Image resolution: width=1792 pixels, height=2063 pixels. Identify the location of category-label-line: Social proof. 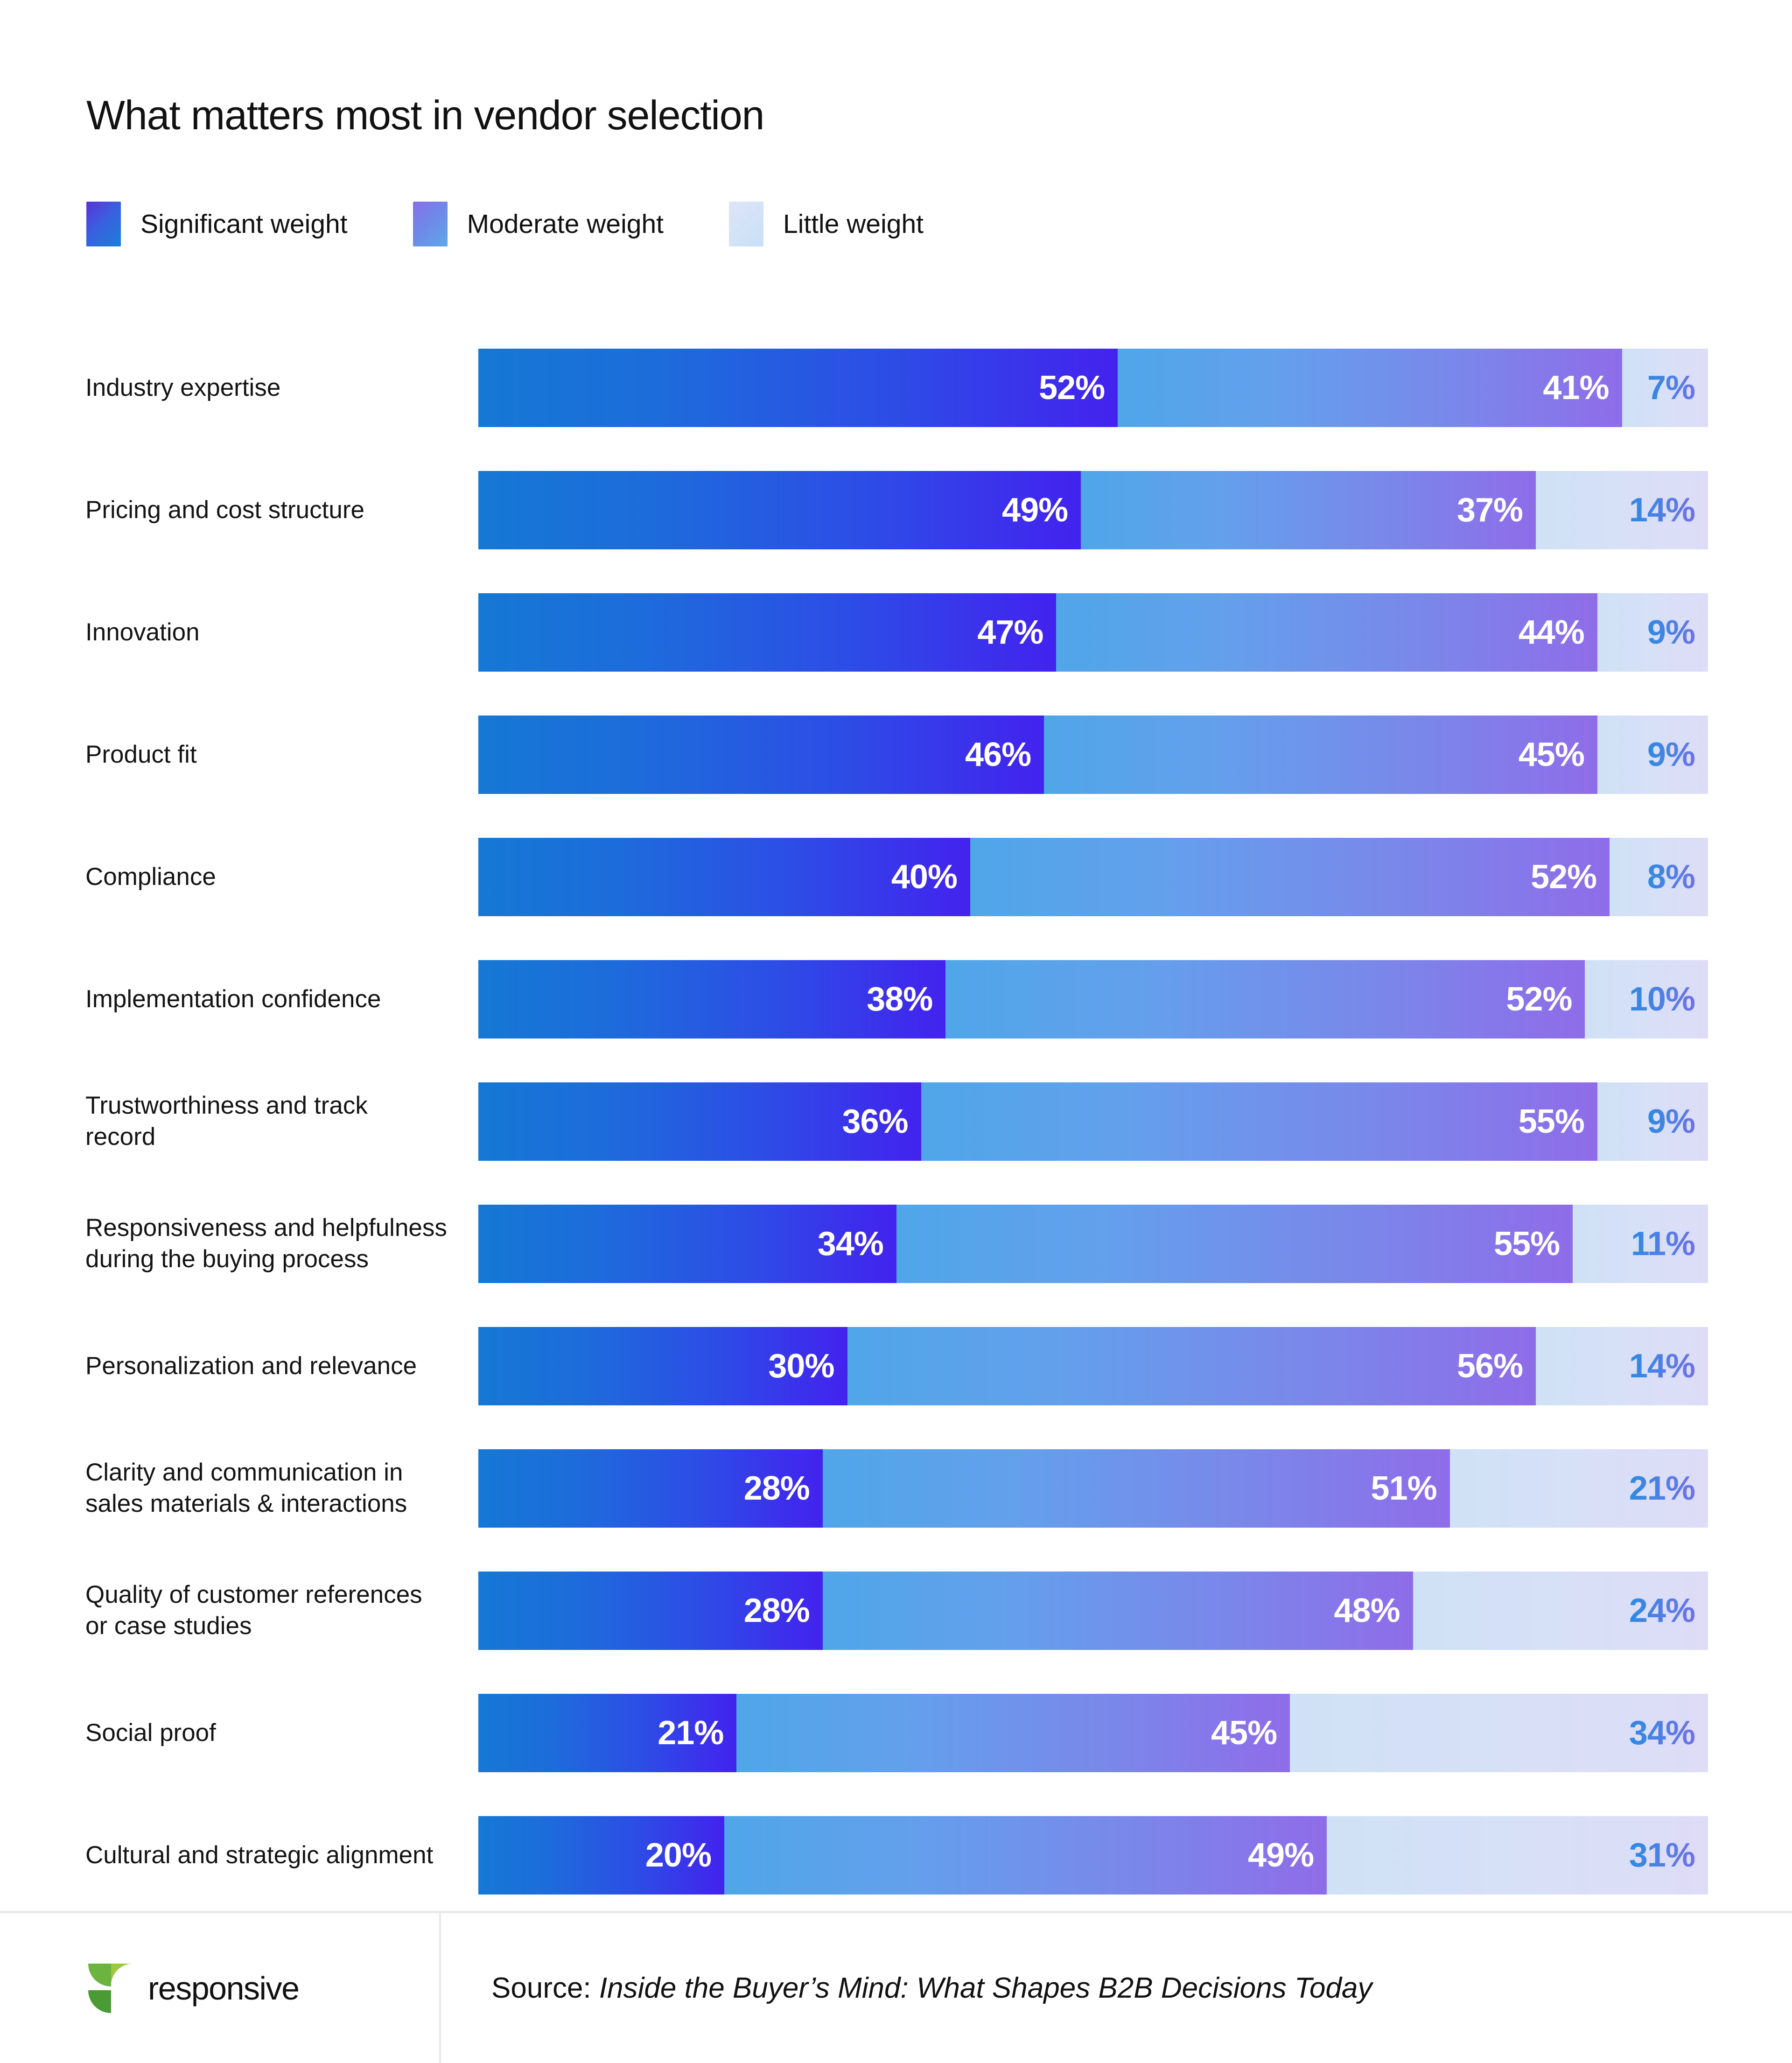
(150, 1733).